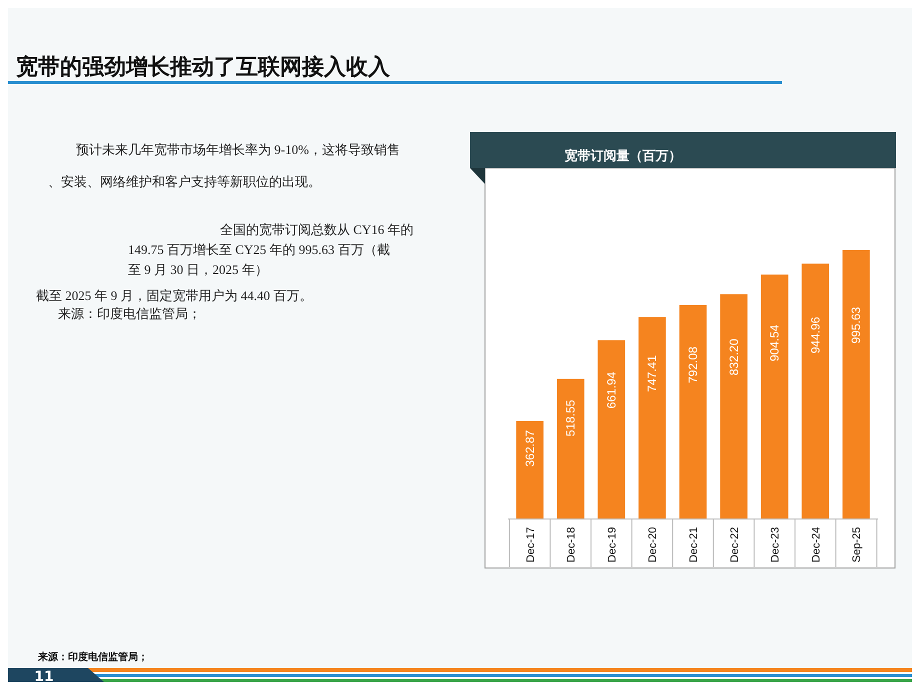 This screenshot has width=920, height=690. I want to click on chart-title: 宽带订阅量（百万）, so click(623, 156).